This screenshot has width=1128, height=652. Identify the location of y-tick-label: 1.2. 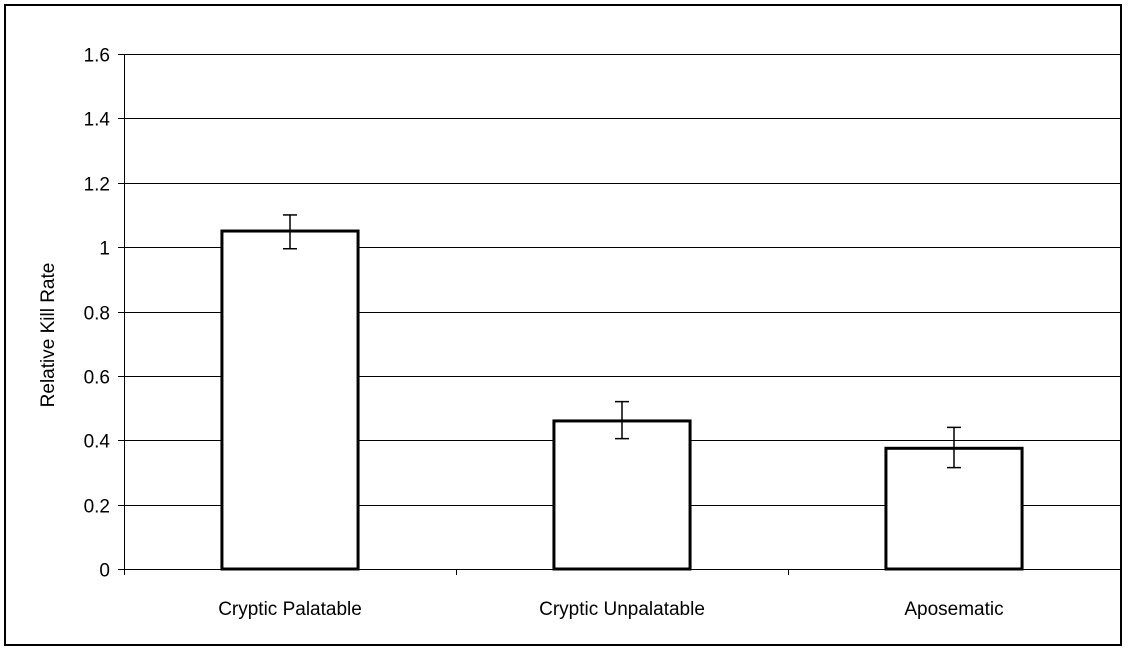
(97, 185).